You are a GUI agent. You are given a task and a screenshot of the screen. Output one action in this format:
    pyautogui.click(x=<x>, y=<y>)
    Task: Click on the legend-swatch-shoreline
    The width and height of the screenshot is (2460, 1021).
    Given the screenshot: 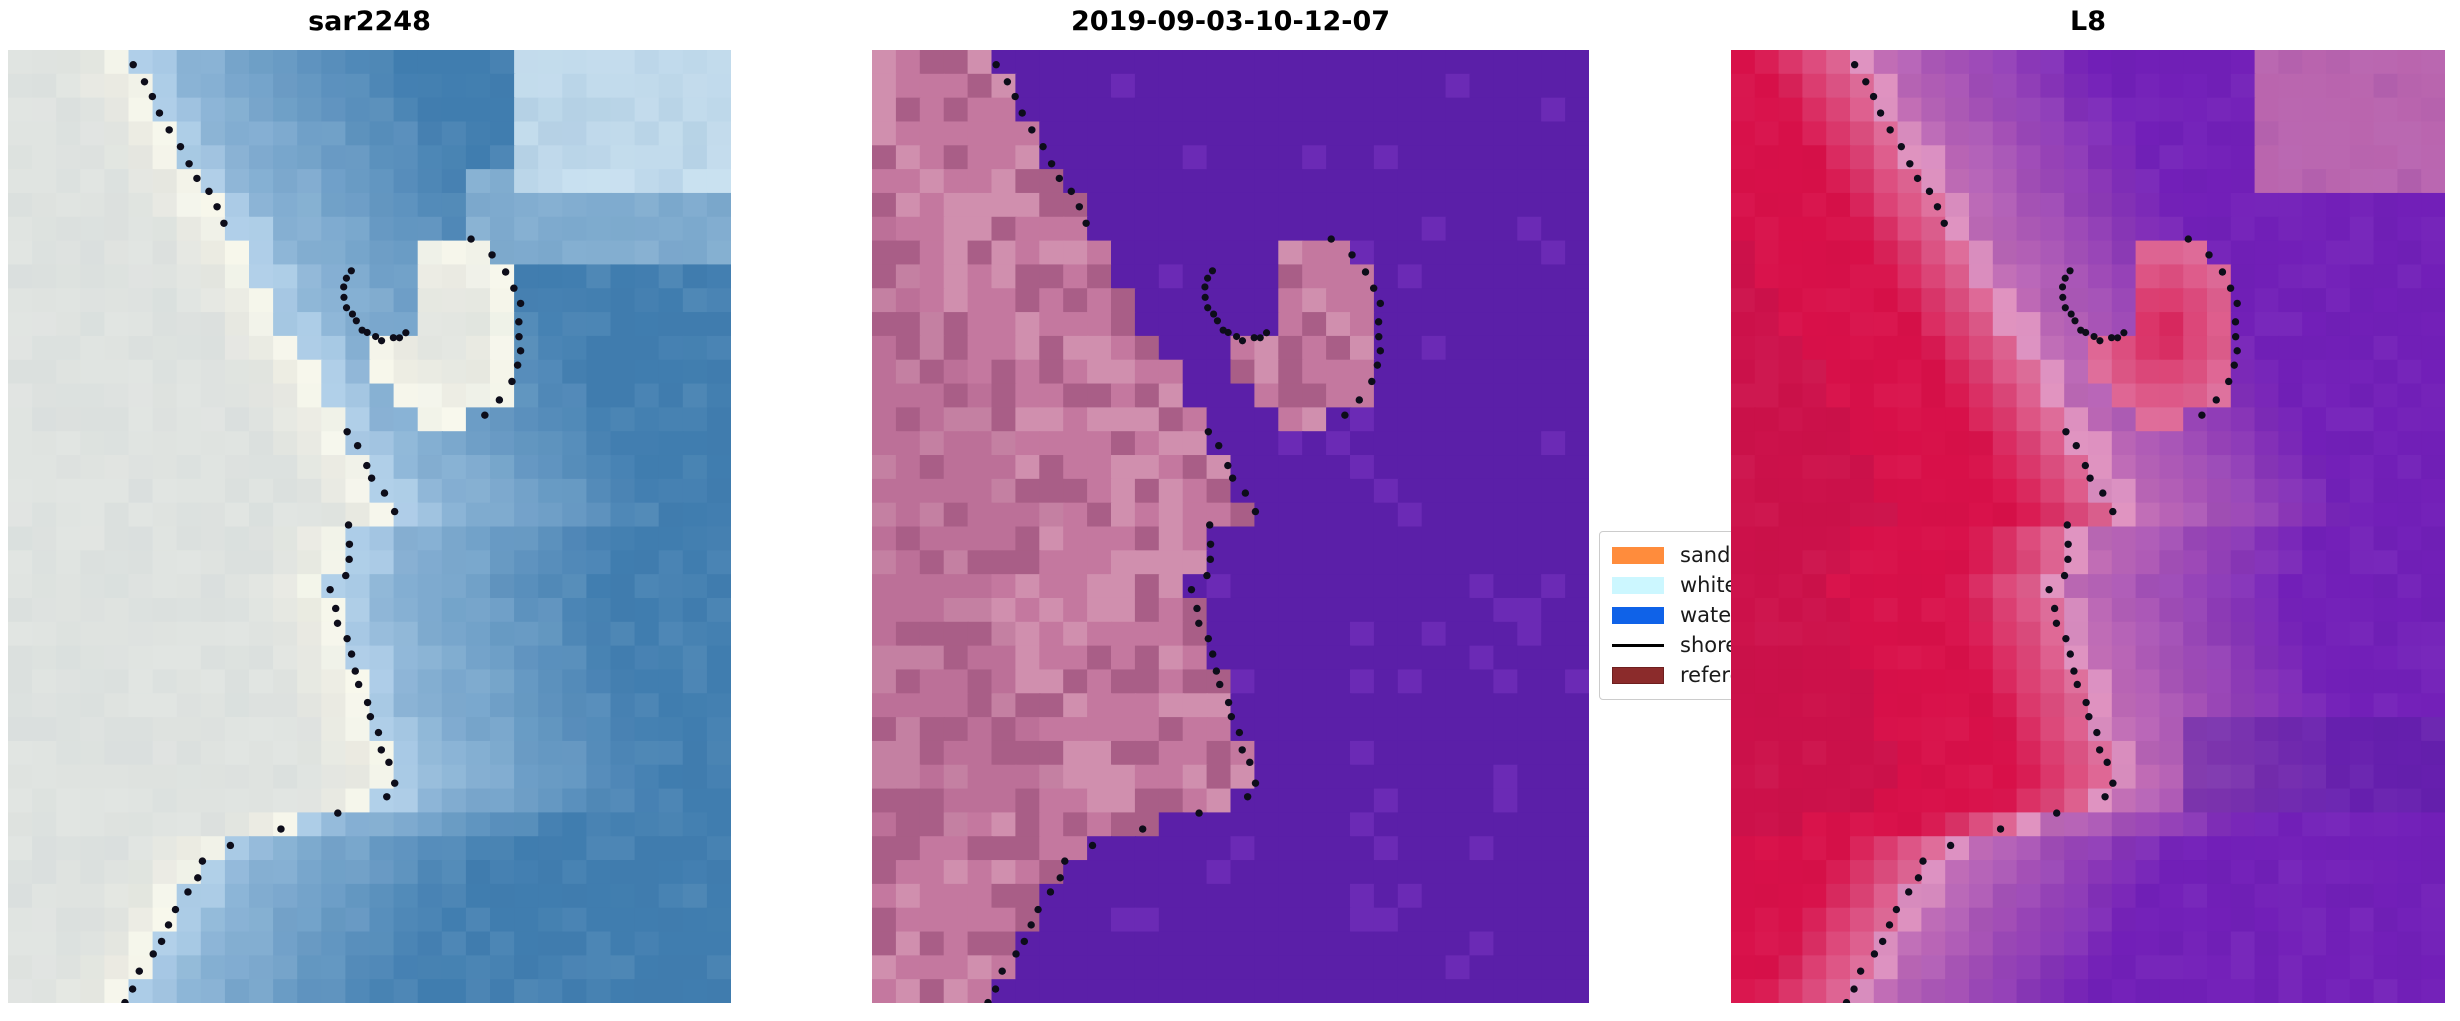 What is the action you would take?
    pyautogui.click(x=1638, y=645)
    